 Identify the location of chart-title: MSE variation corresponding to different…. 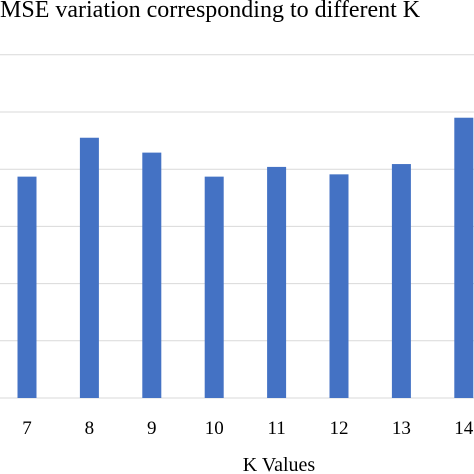
(210, 11).